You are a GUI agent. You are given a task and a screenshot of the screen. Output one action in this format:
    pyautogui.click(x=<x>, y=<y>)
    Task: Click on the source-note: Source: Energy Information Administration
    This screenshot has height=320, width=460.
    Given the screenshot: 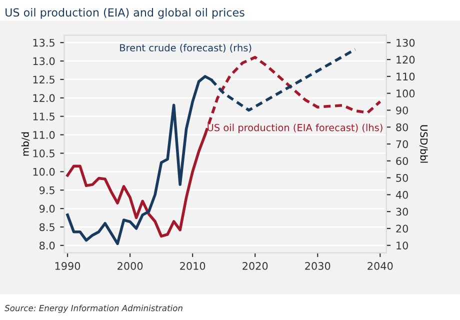 What is the action you would take?
    pyautogui.click(x=93, y=308)
    